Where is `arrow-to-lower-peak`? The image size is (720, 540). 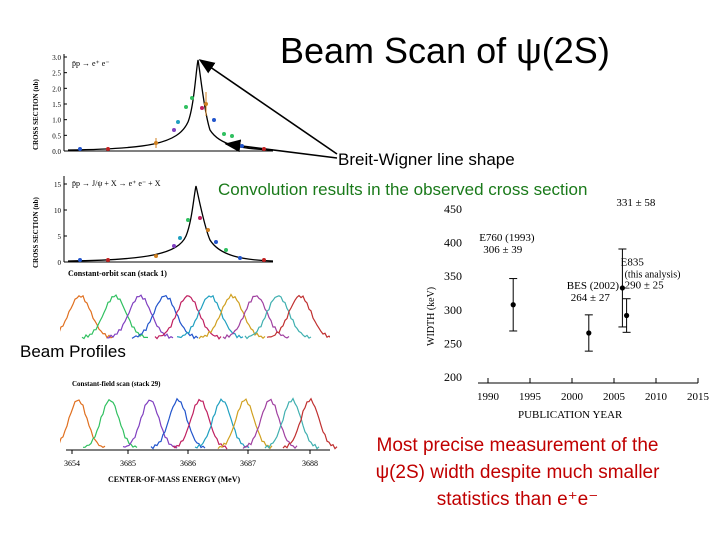 arrow-to-lower-peak is located at coordinates (281, 149).